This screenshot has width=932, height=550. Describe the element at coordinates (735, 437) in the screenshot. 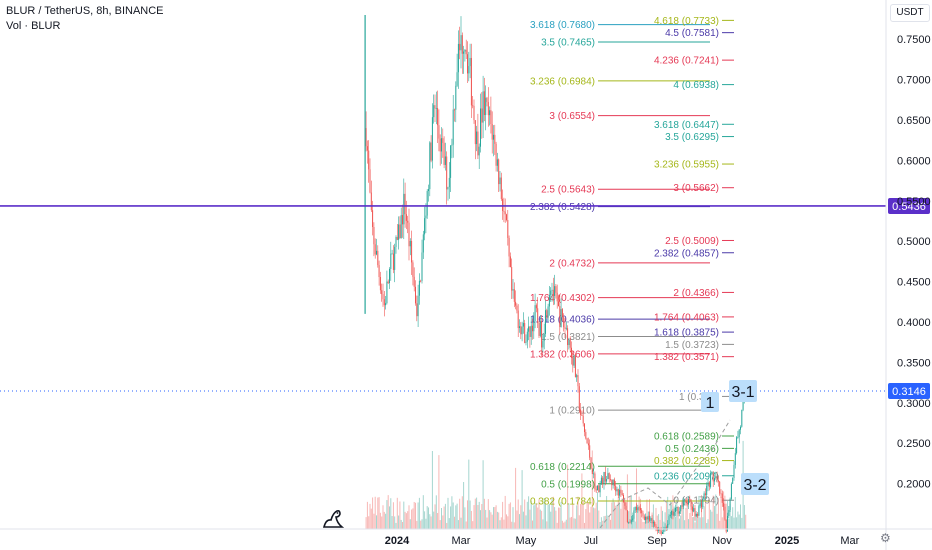

I see `annotations: 1 3-1 3-2` at that location.